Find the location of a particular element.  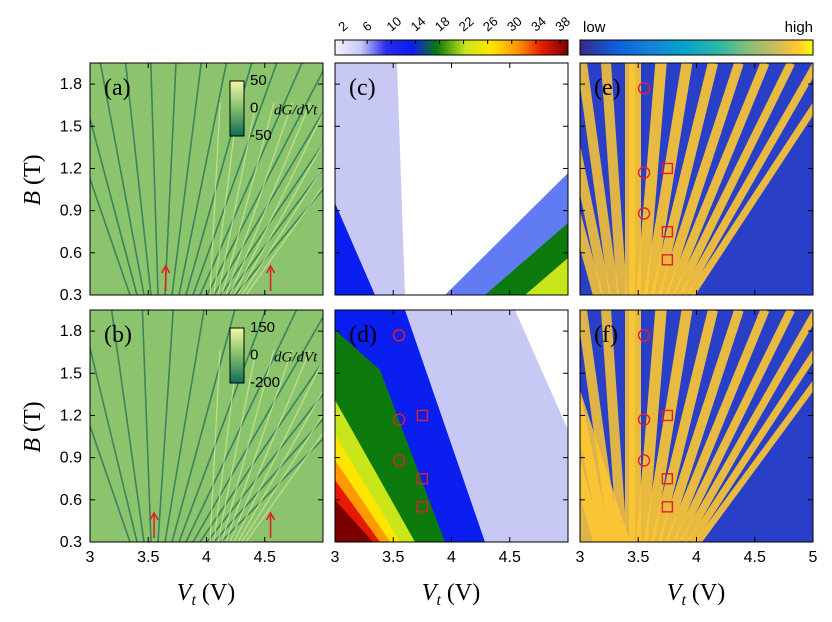

colorbar-tick-label: 18 is located at coordinates (442, 24).